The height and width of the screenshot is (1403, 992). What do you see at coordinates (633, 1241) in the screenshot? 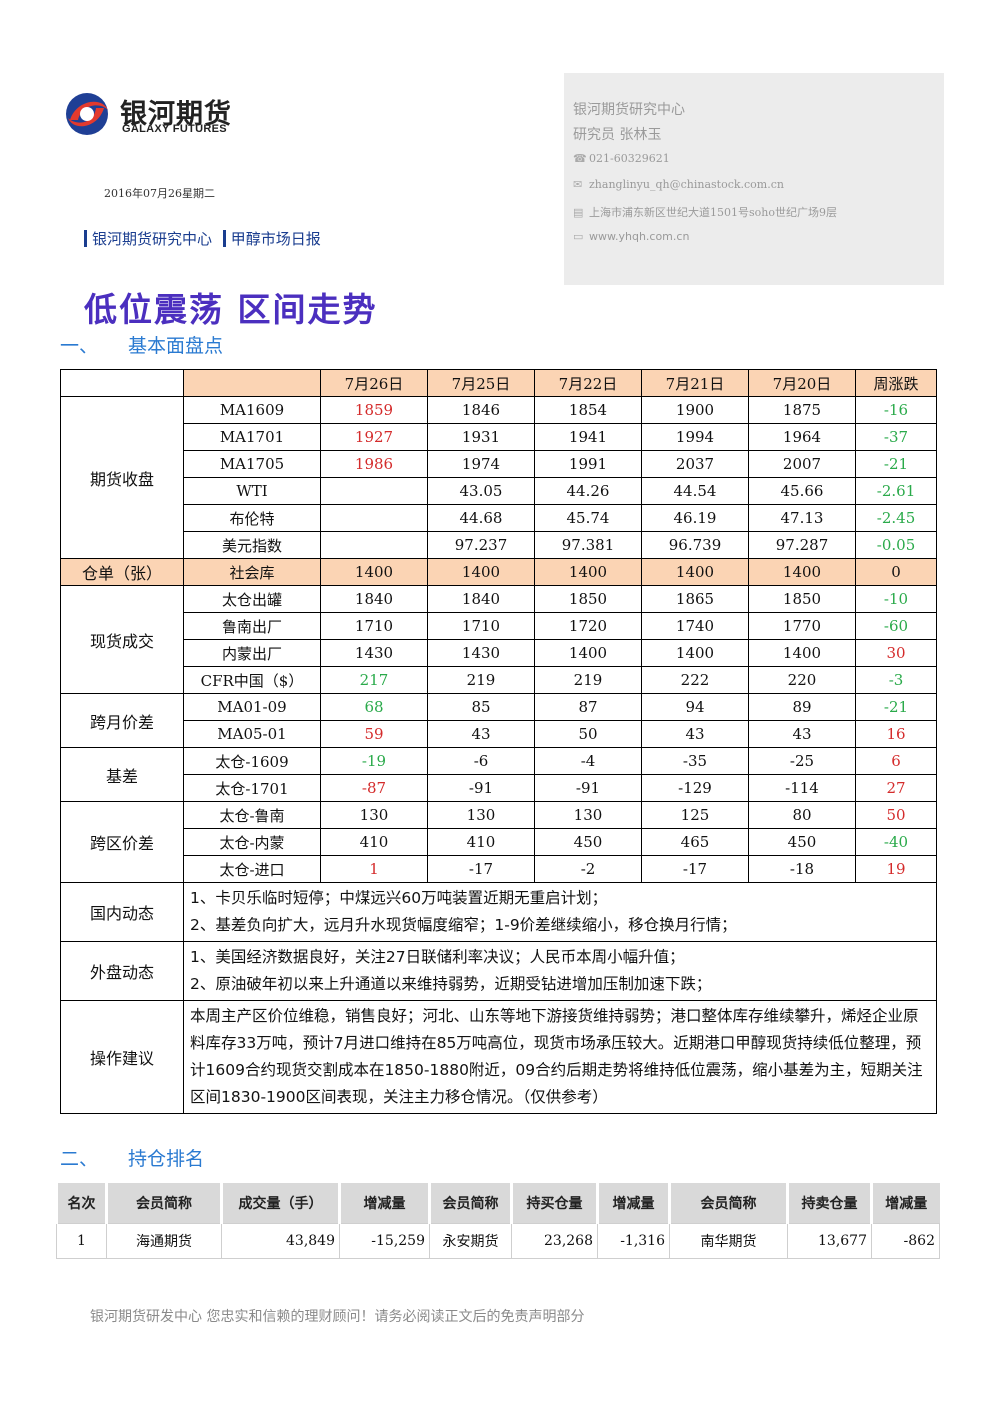
I see `positions-cell: -1,316` at bounding box center [633, 1241].